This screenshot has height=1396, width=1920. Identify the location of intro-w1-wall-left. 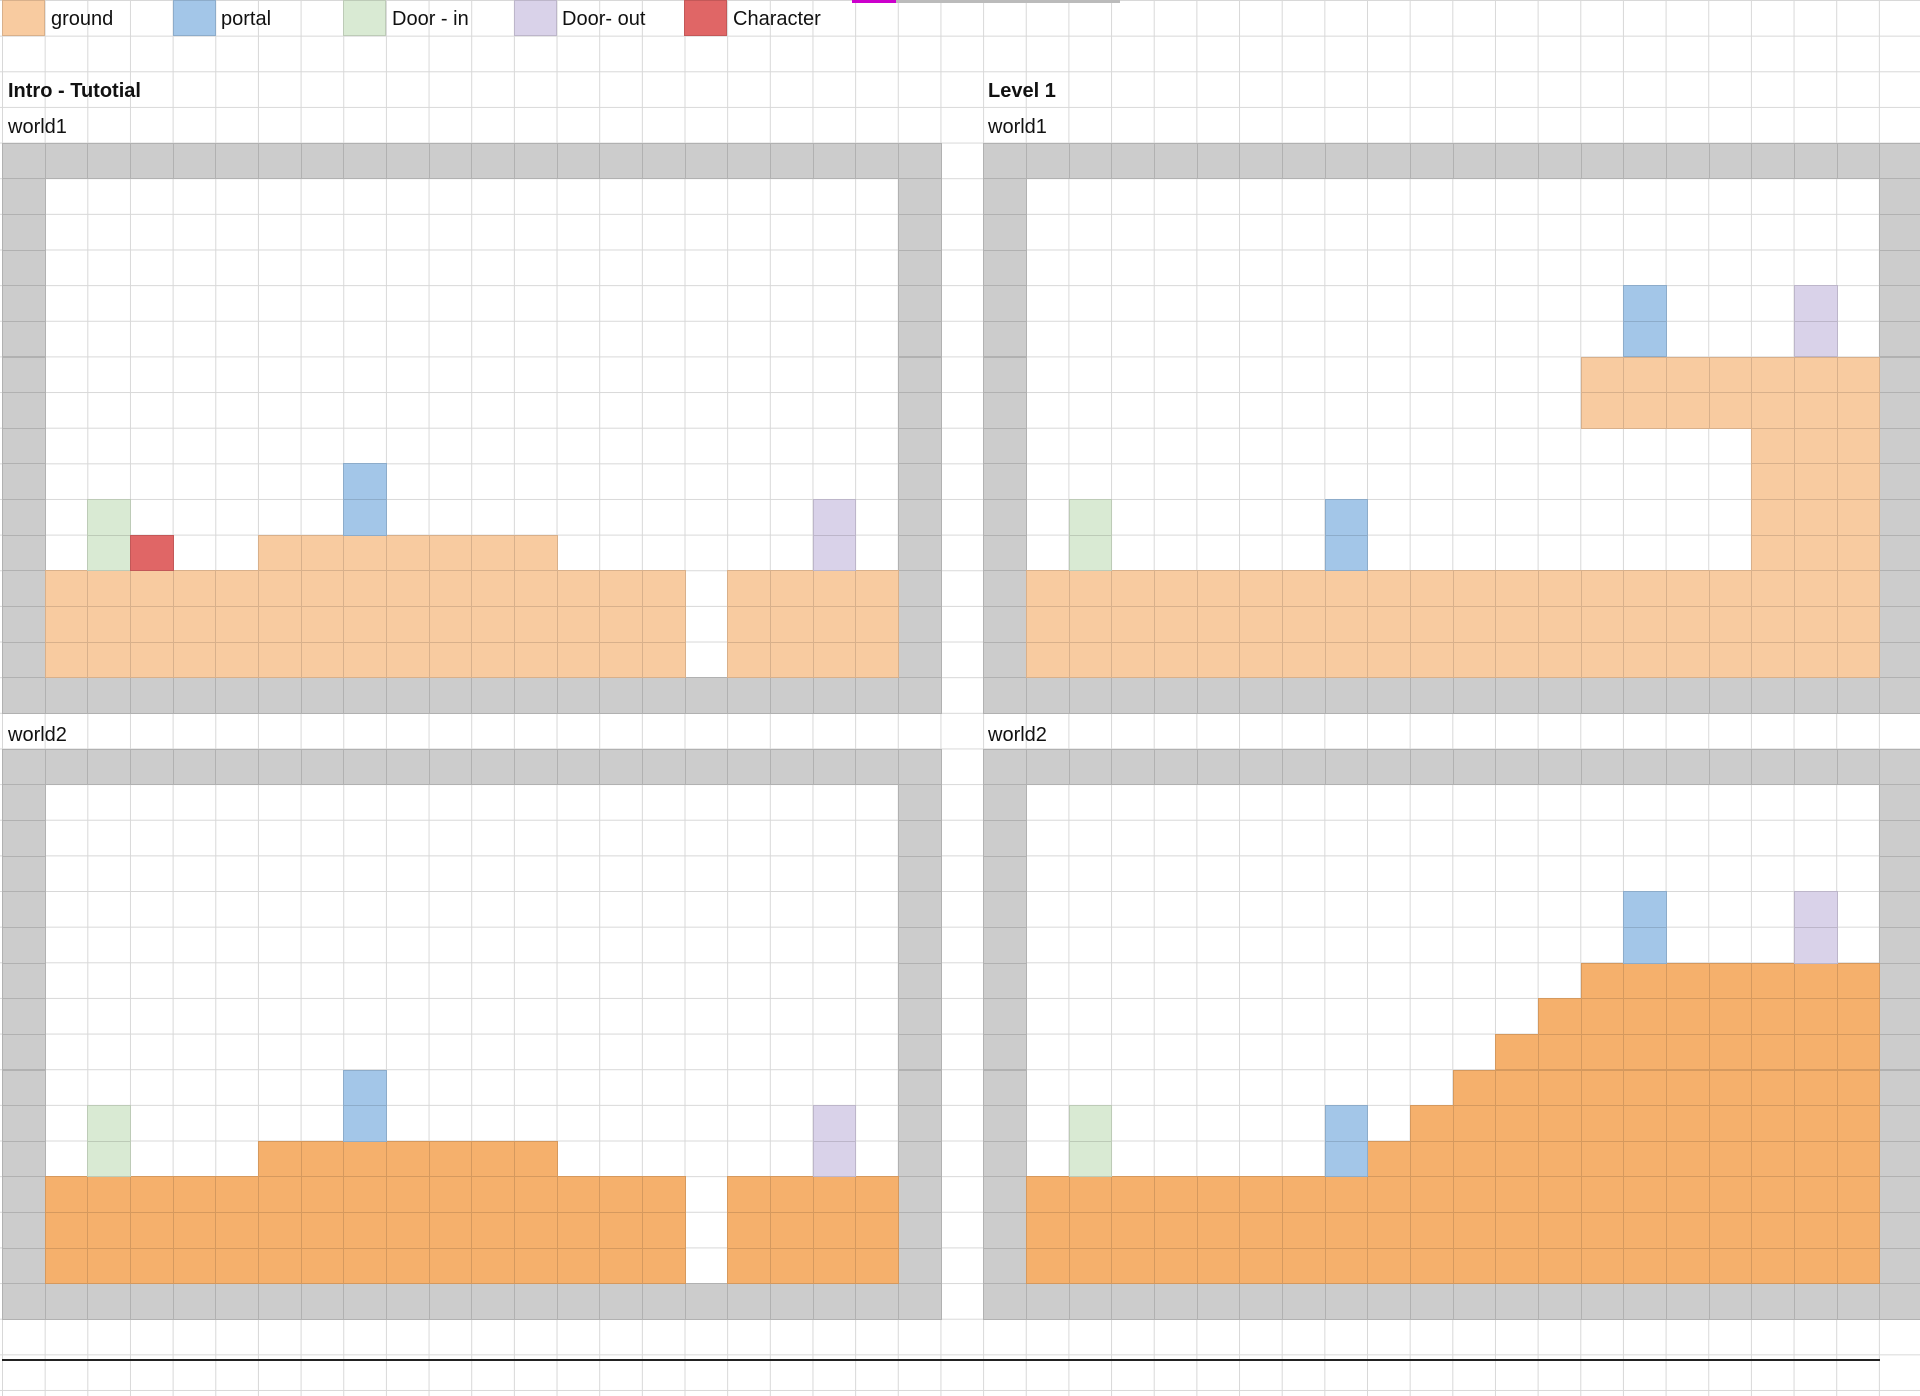
(24, 375).